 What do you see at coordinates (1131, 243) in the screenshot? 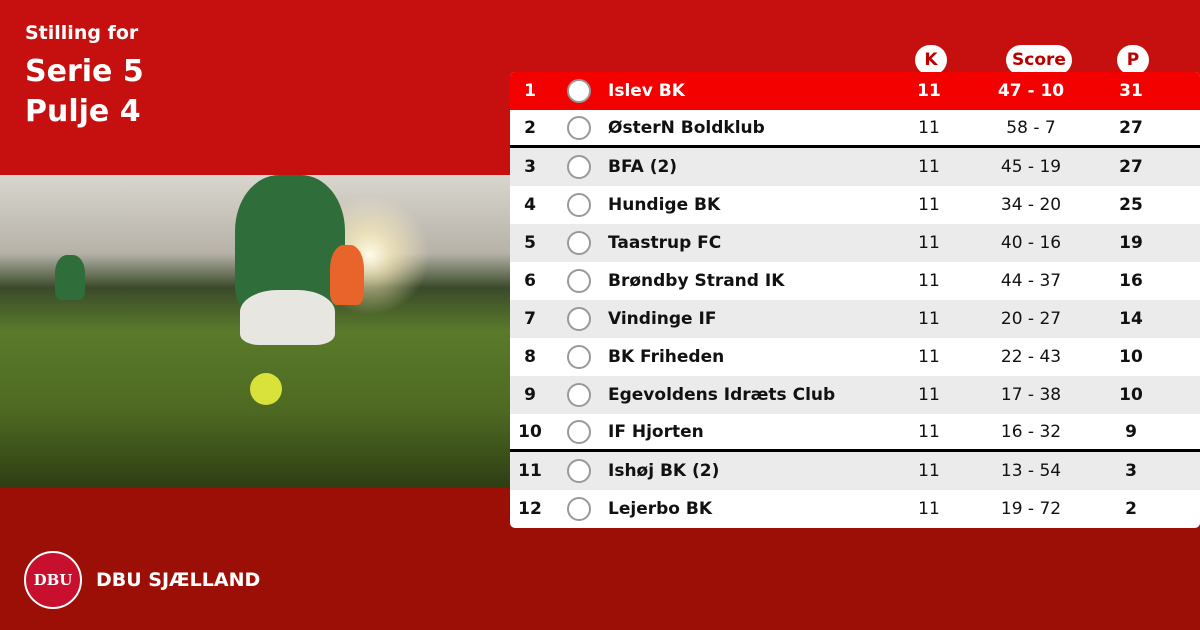
I see `points: 19` at bounding box center [1131, 243].